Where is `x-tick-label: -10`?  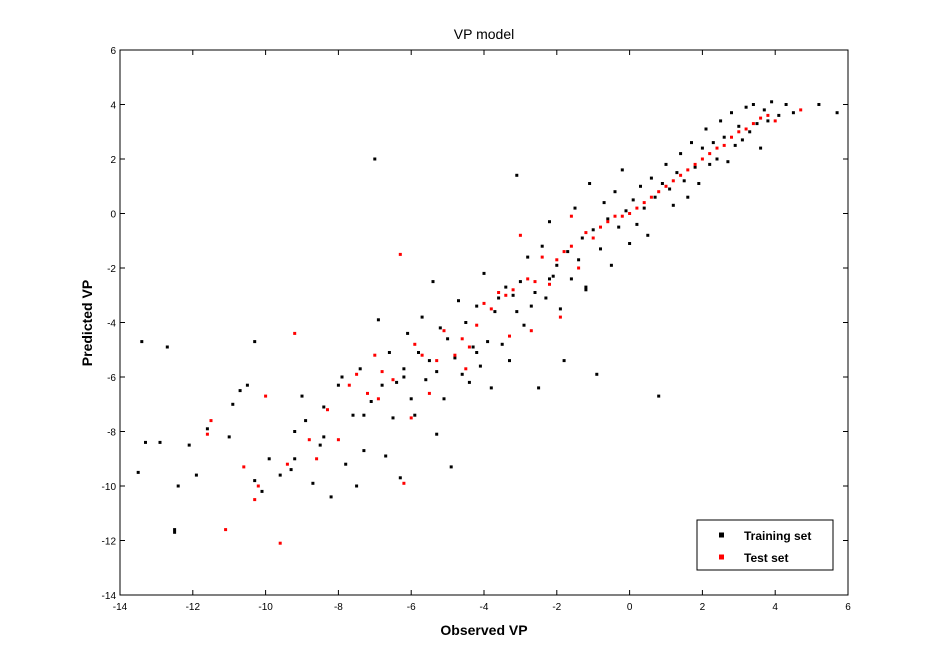 x-tick-label: -10 is located at coordinates (265, 607).